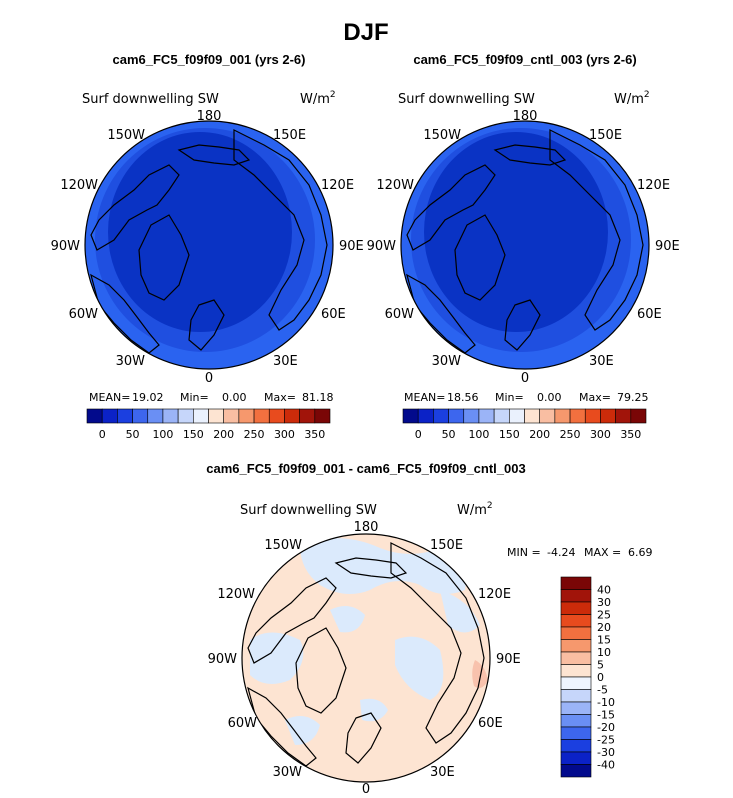  Describe the element at coordinates (109, 397) in the screenshot. I see `panel-a-mean-label: MEAN=` at that location.